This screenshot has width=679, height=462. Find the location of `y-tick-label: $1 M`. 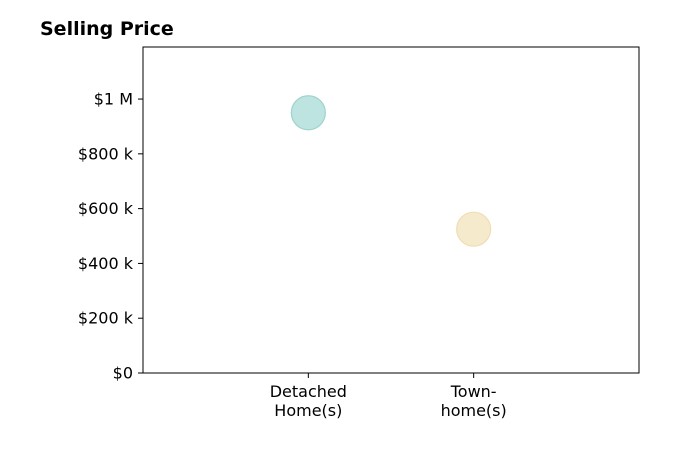

y-tick-label: $1 M is located at coordinates (113, 99).